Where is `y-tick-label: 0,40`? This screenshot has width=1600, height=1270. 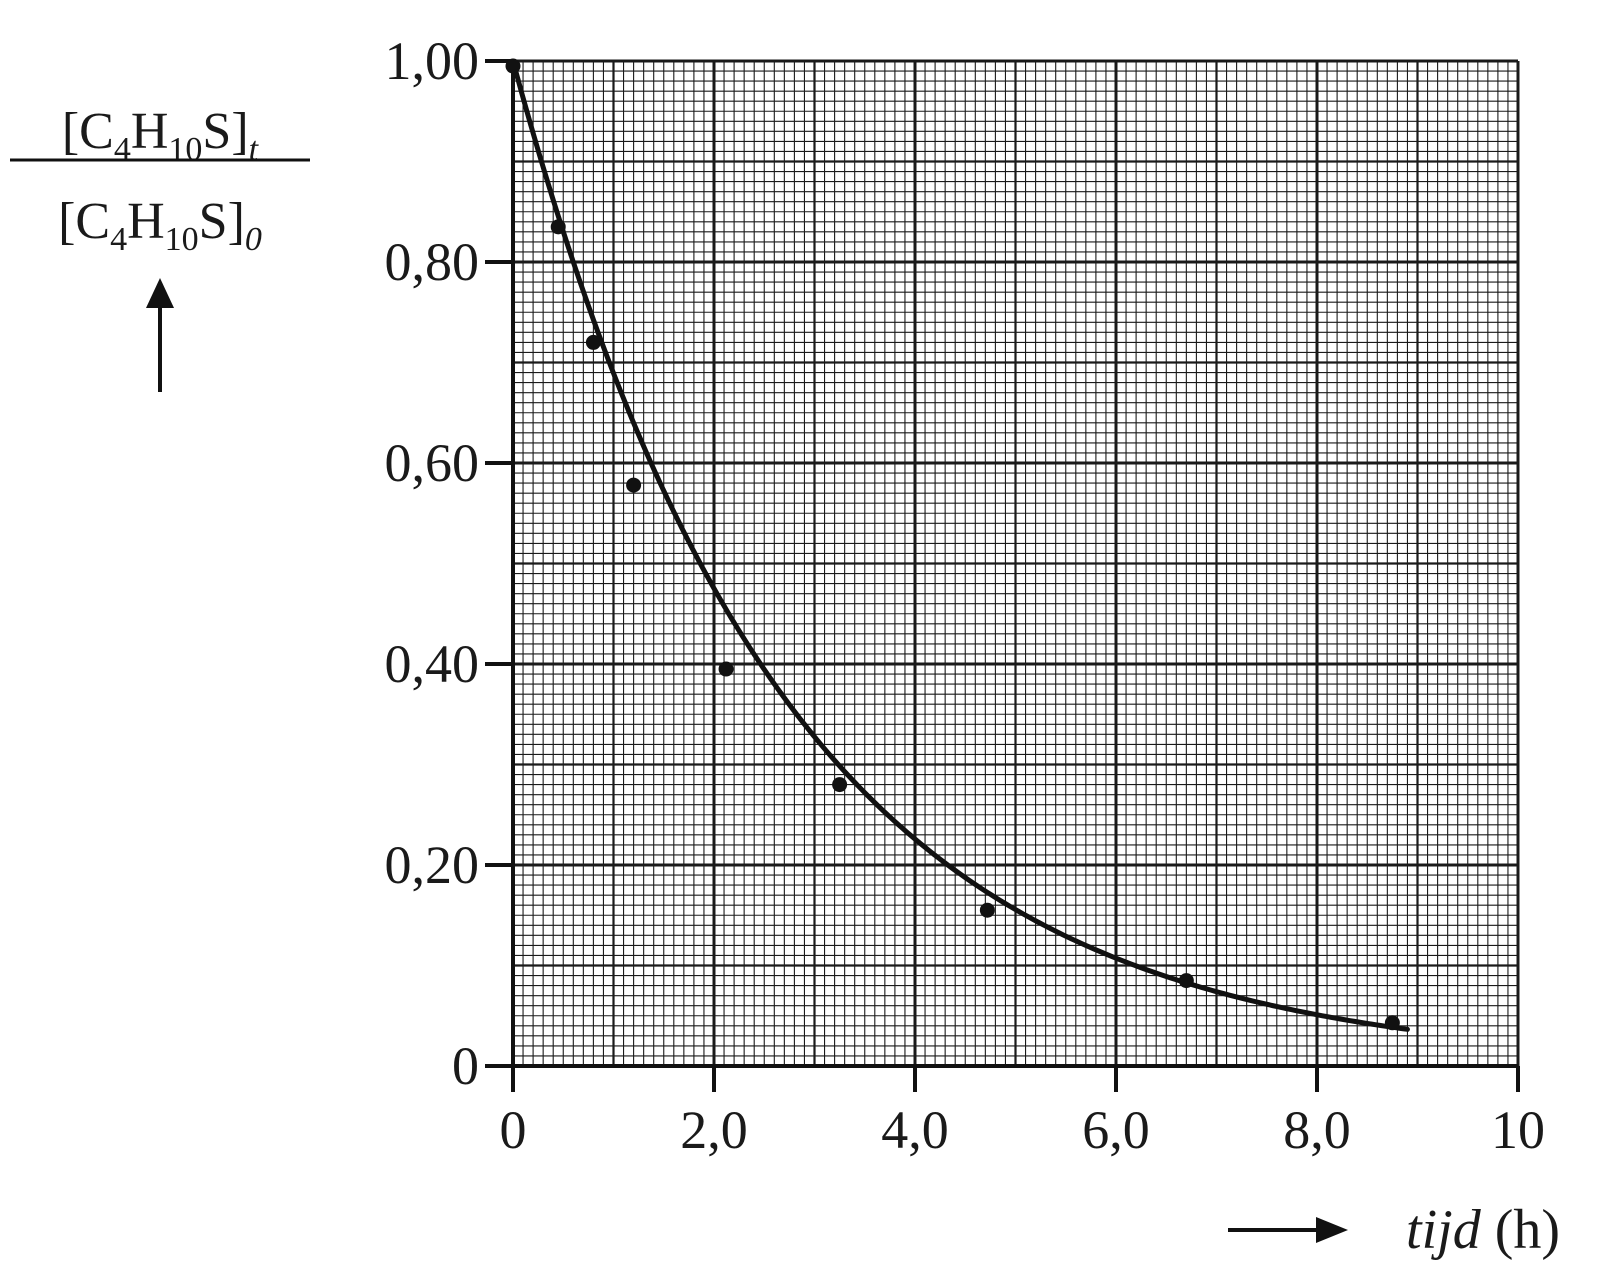 y-tick-label: 0,40 is located at coordinates (432, 664).